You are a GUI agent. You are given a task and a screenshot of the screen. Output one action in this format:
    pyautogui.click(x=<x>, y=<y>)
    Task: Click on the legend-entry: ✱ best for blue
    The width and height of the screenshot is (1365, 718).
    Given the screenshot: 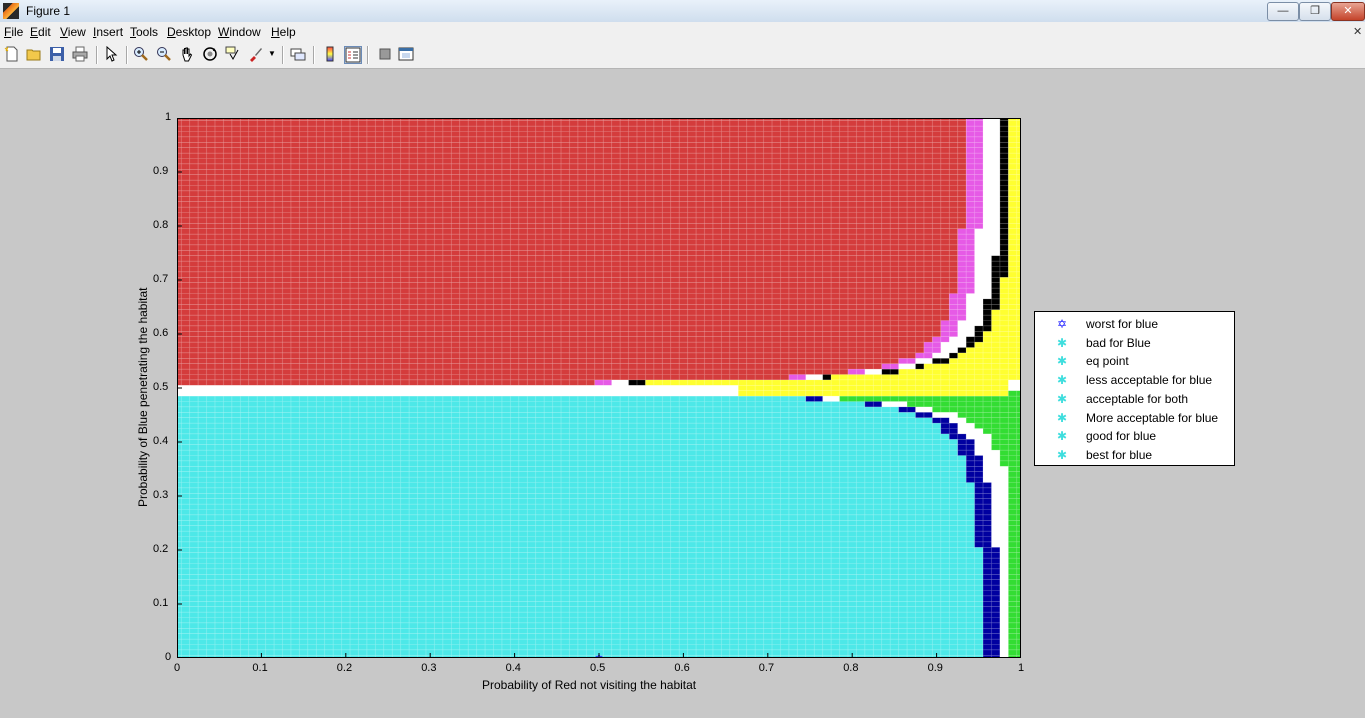 What is the action you would take?
    pyautogui.click(x=1134, y=456)
    